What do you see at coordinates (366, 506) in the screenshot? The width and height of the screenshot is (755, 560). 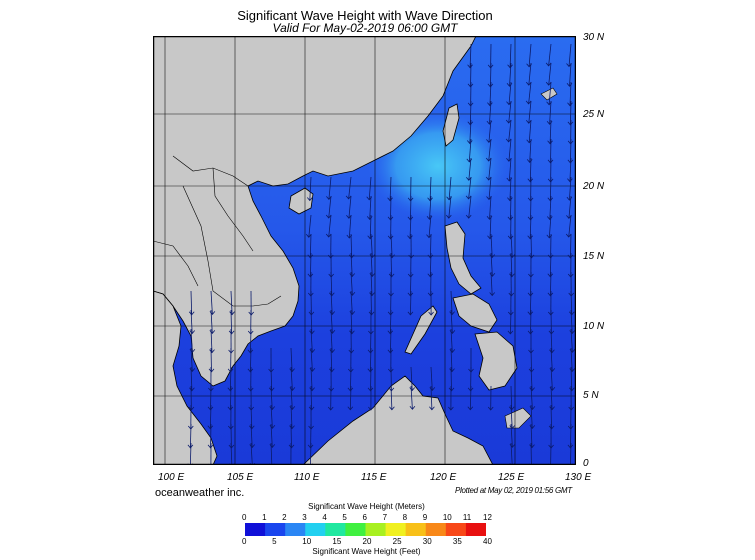 I see `scale-title-meters: Significant Wave Height (Meters)` at bounding box center [366, 506].